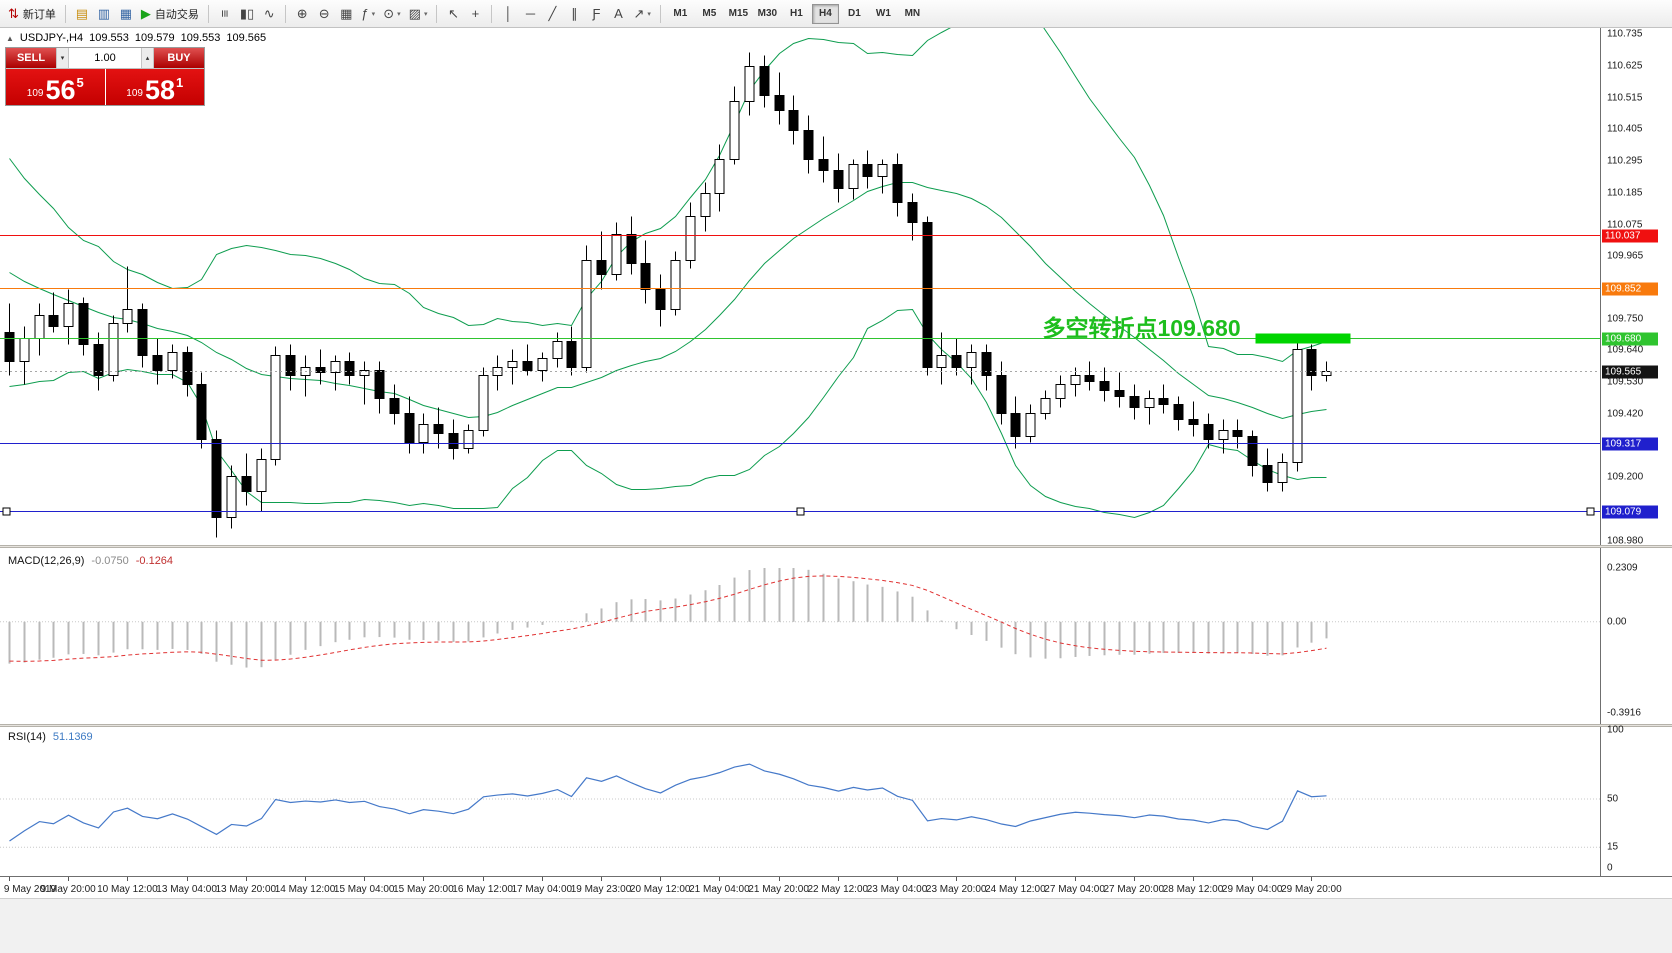  Describe the element at coordinates (39, 14) in the screenshot. I see `new-order-button-label: 新订单` at that location.